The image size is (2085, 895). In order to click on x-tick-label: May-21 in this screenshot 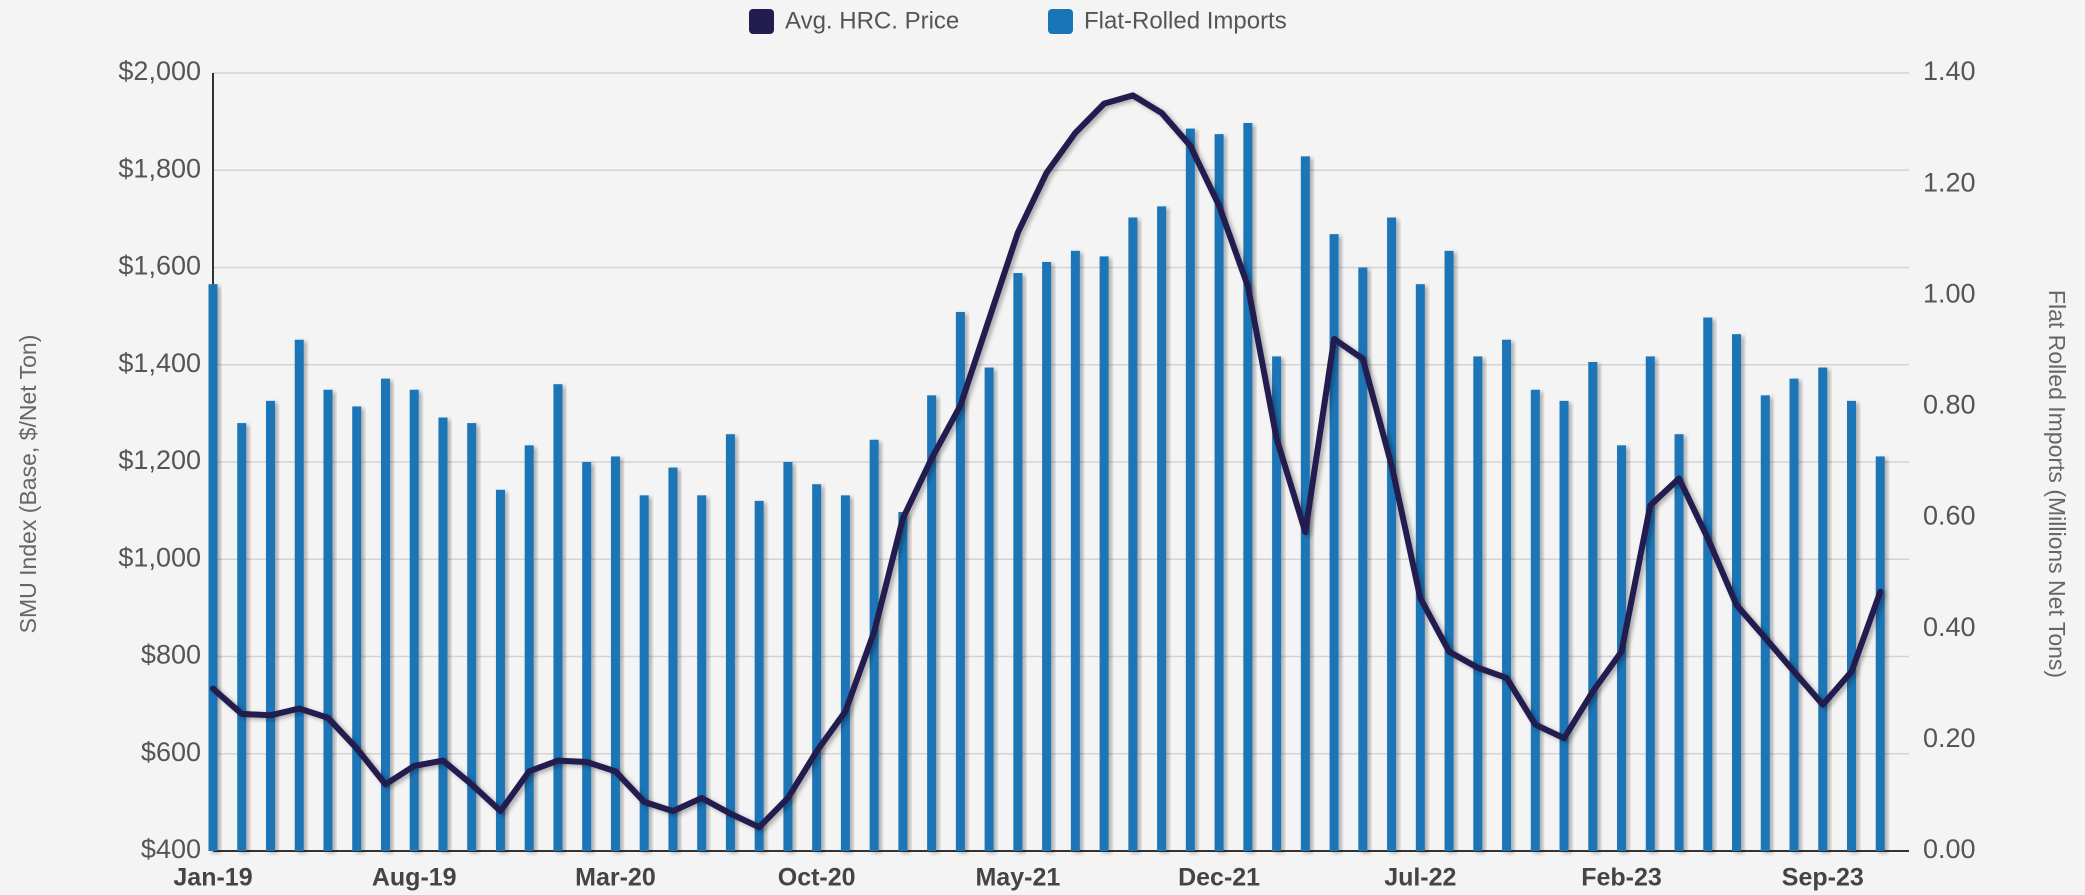, I will do `click(1017, 878)`.